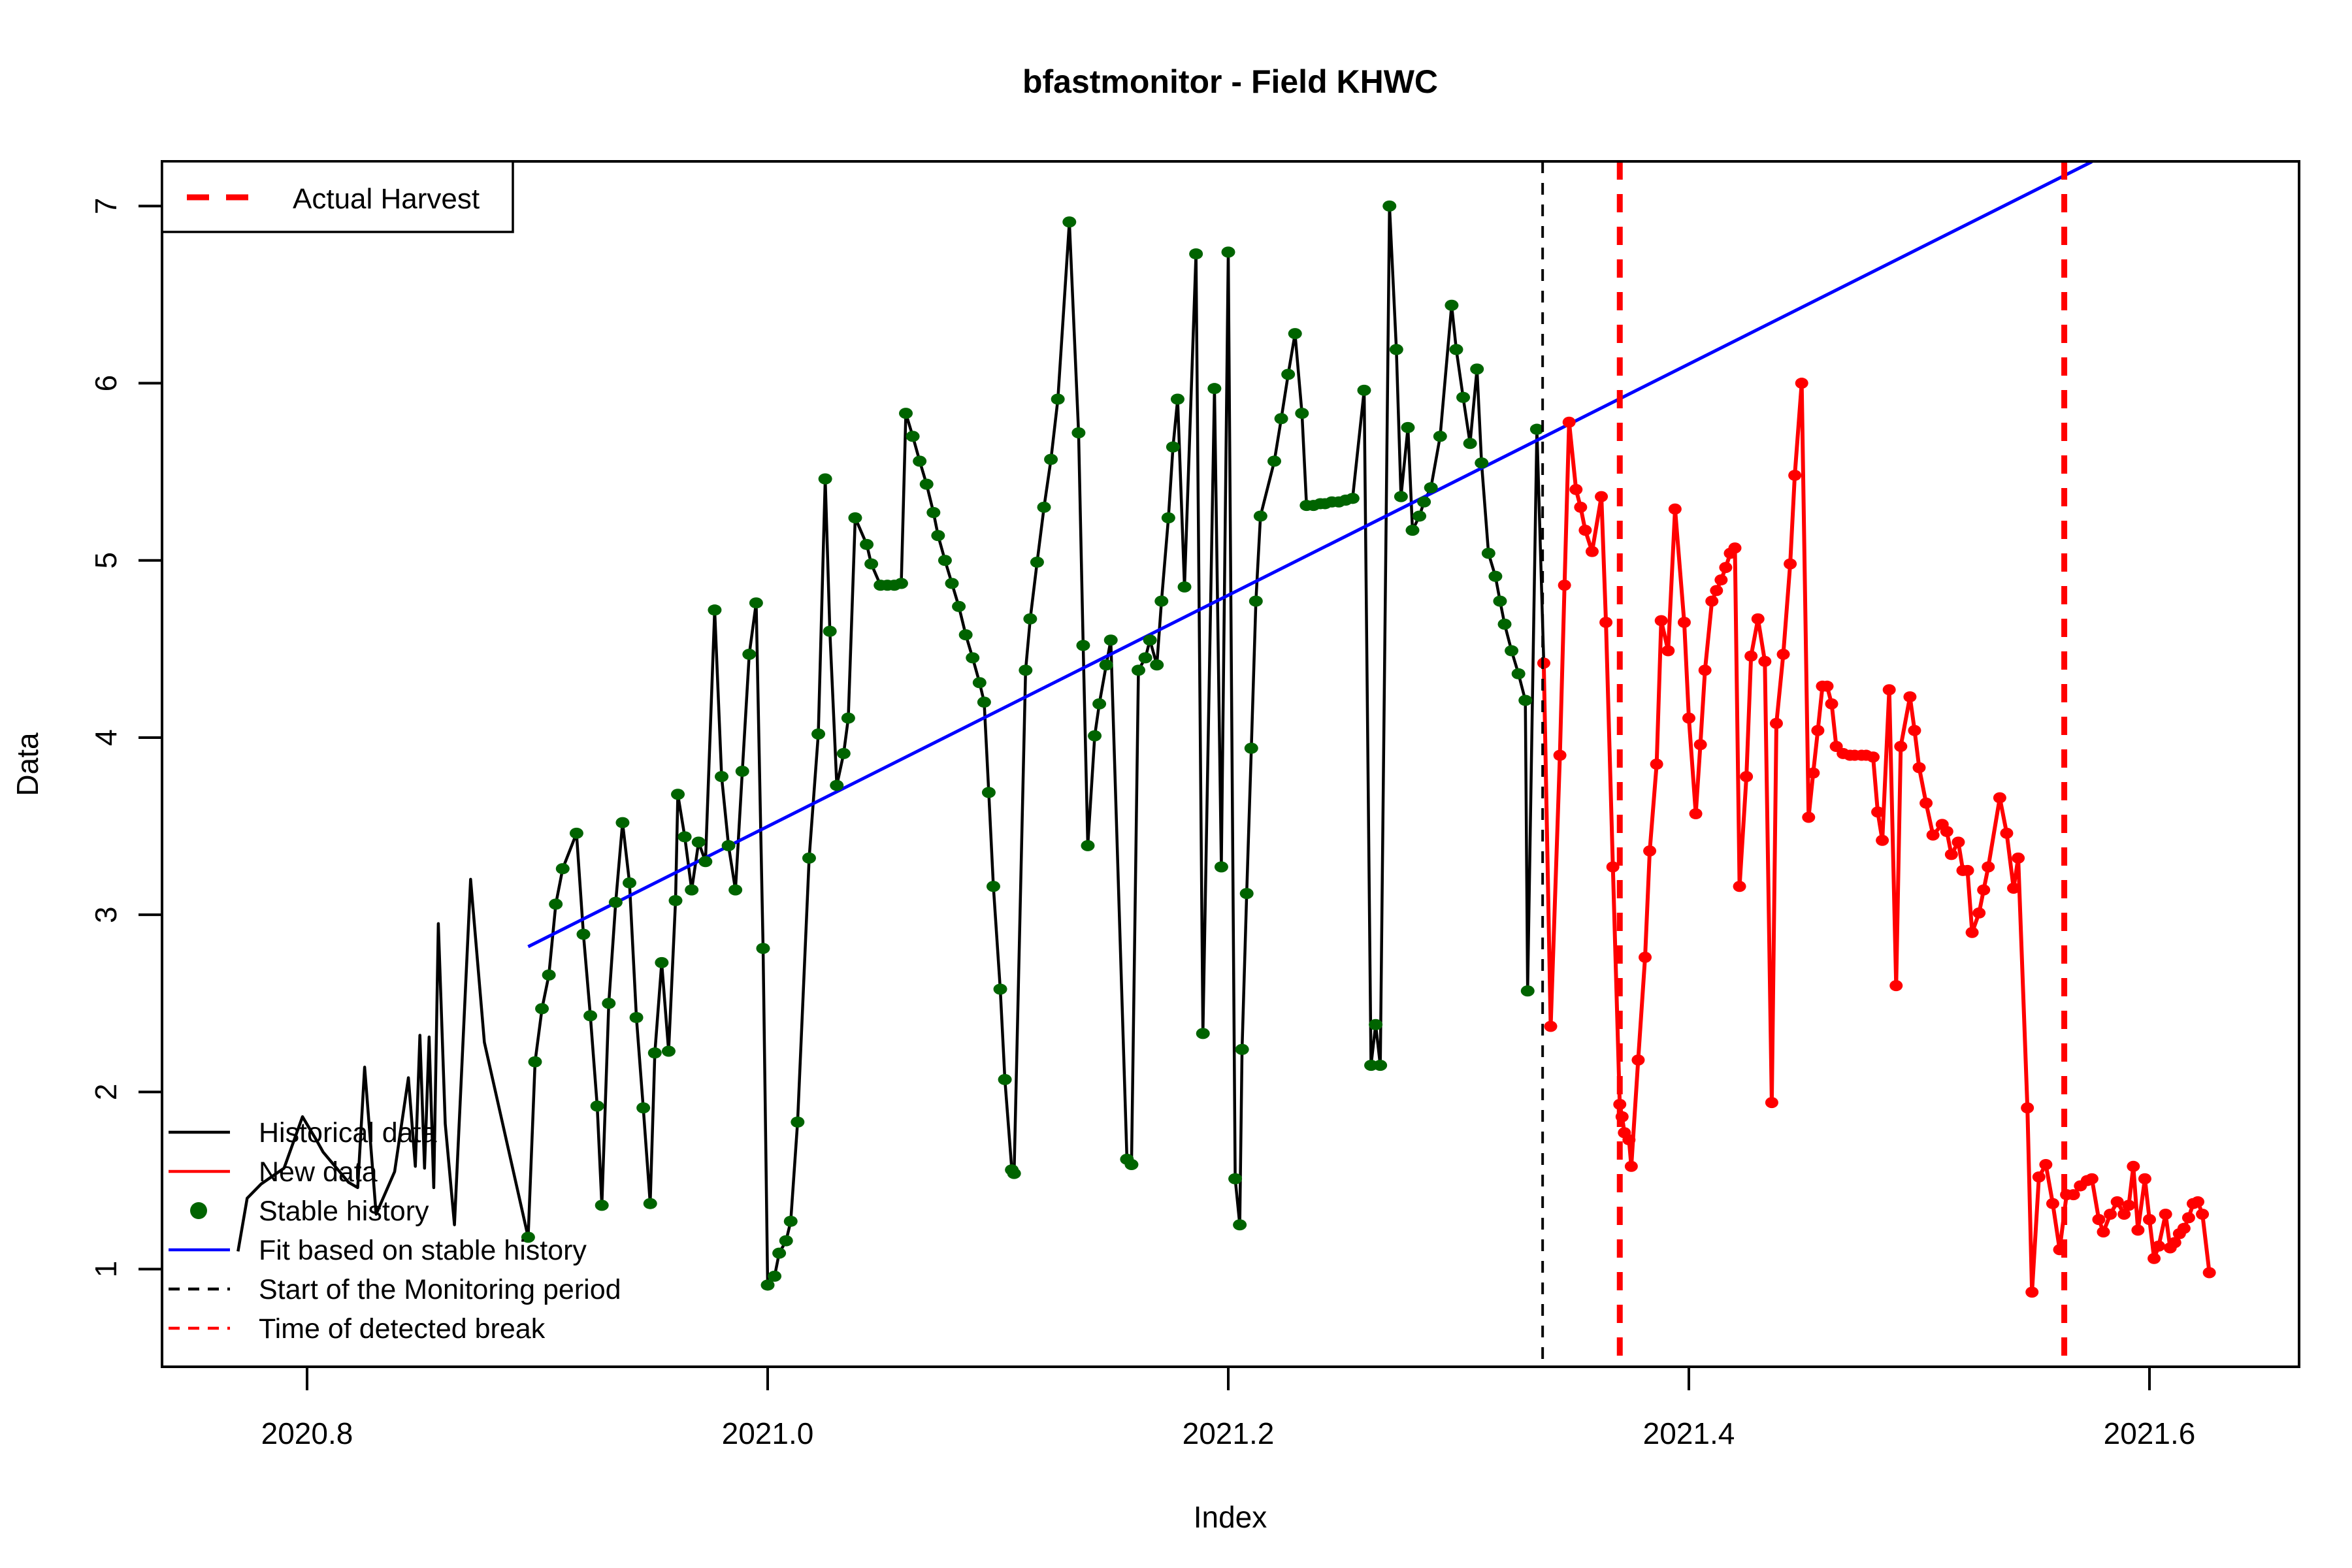  What do you see at coordinates (106, 560) in the screenshot?
I see `y-tick-label: 5` at bounding box center [106, 560].